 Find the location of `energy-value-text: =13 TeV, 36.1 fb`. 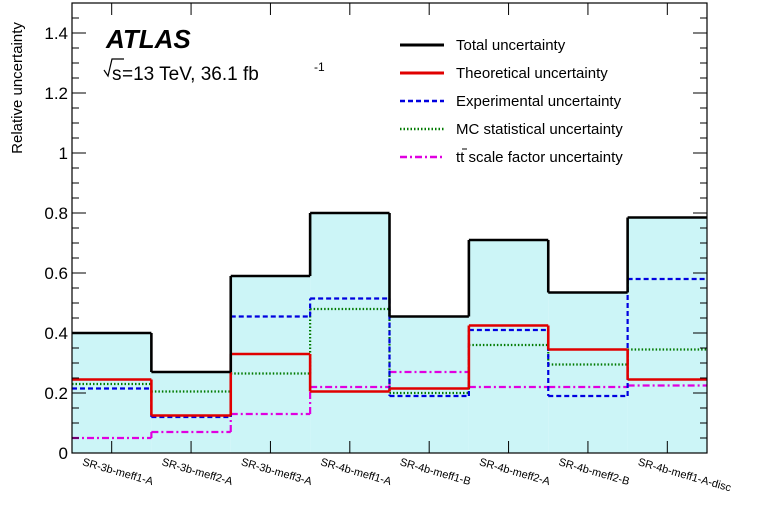

energy-value-text: =13 TeV, 36.1 fb is located at coordinates (190, 74).